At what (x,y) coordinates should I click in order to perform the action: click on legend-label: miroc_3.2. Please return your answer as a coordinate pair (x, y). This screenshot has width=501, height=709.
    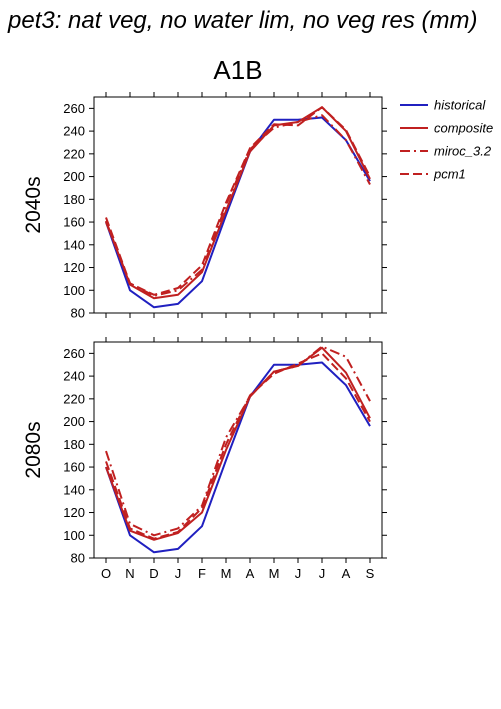
    Looking at the image, I should click on (463, 151).